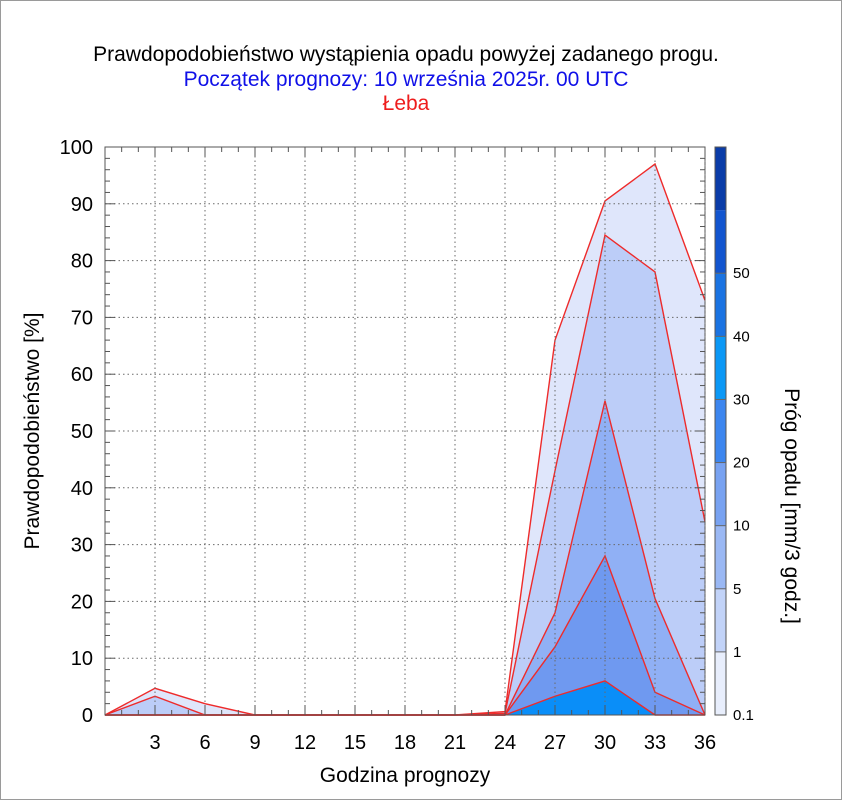 The height and width of the screenshot is (800, 842). Describe the element at coordinates (204, 743) in the screenshot. I see `x-tick-label: 6` at that location.